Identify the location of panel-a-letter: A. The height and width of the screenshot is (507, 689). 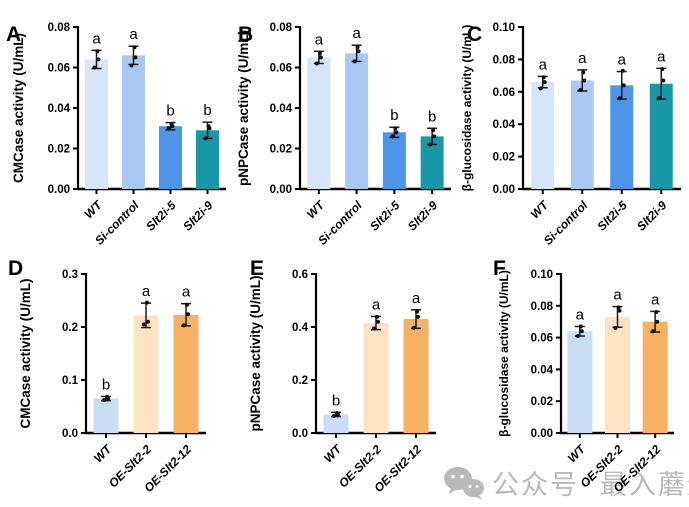
(14, 34).